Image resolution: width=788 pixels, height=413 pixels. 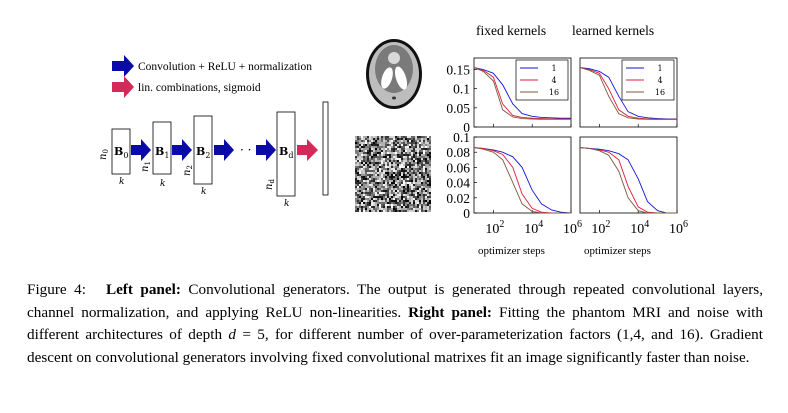 What do you see at coordinates (286, 204) in the screenshot?
I see `k-label-d: k` at bounding box center [286, 204].